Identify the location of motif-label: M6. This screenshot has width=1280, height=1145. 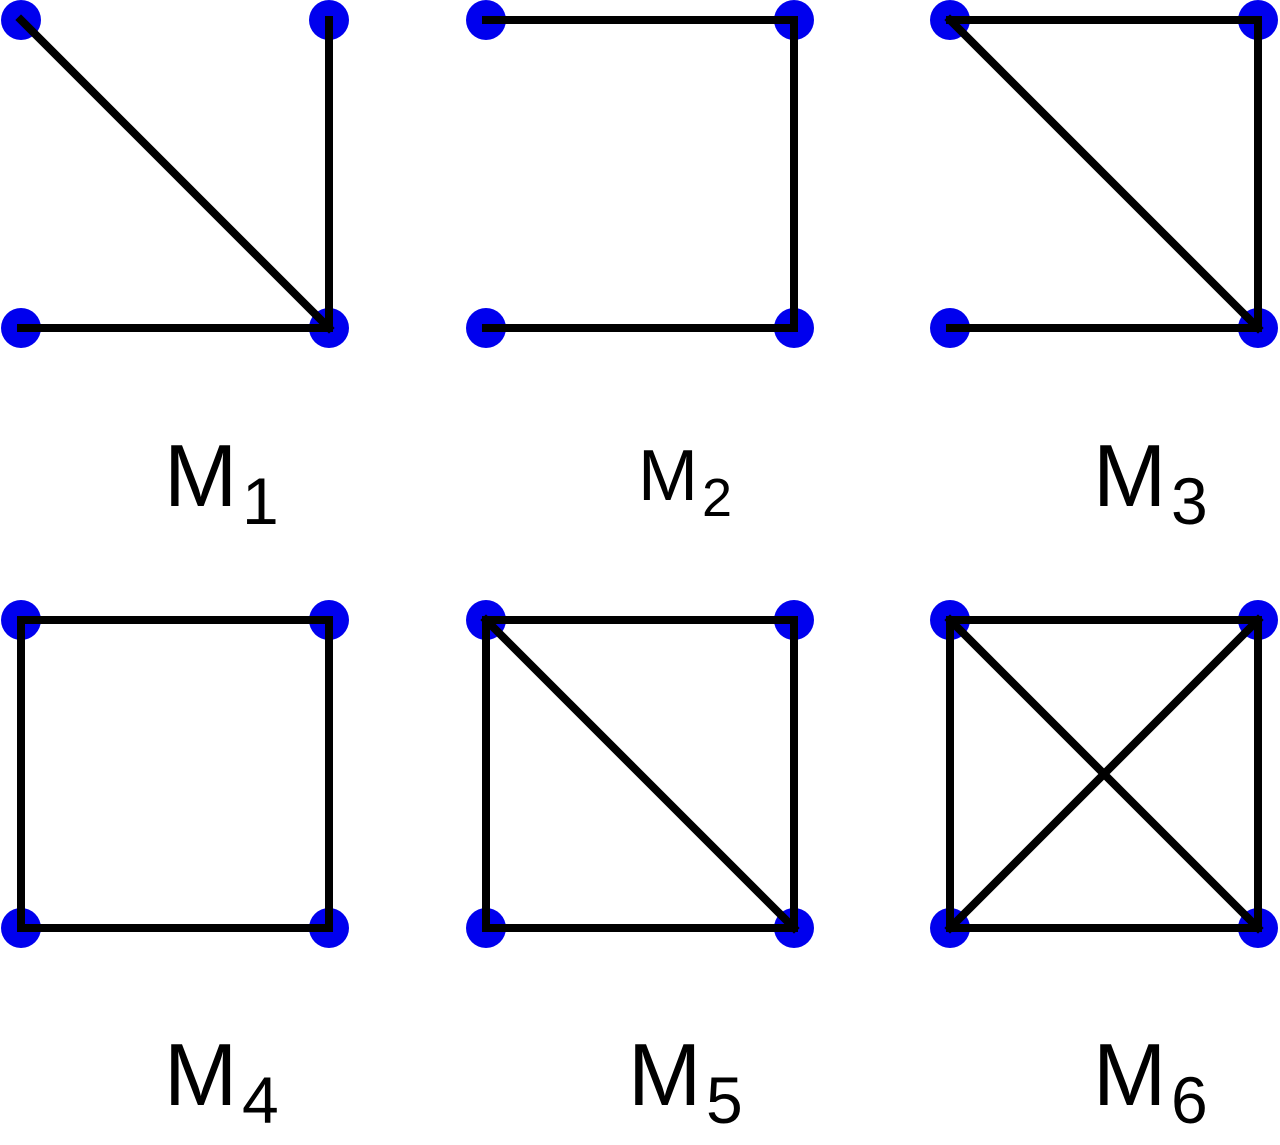
(1150, 1081).